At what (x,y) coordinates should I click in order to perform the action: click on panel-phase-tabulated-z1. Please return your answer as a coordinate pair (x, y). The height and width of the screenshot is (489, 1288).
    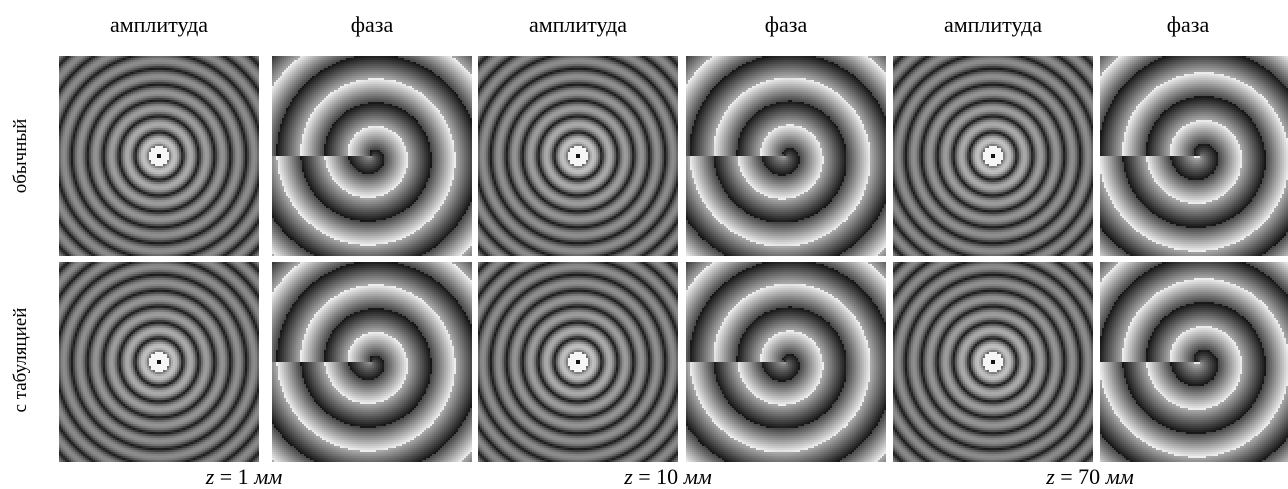
    Looking at the image, I should click on (372, 362).